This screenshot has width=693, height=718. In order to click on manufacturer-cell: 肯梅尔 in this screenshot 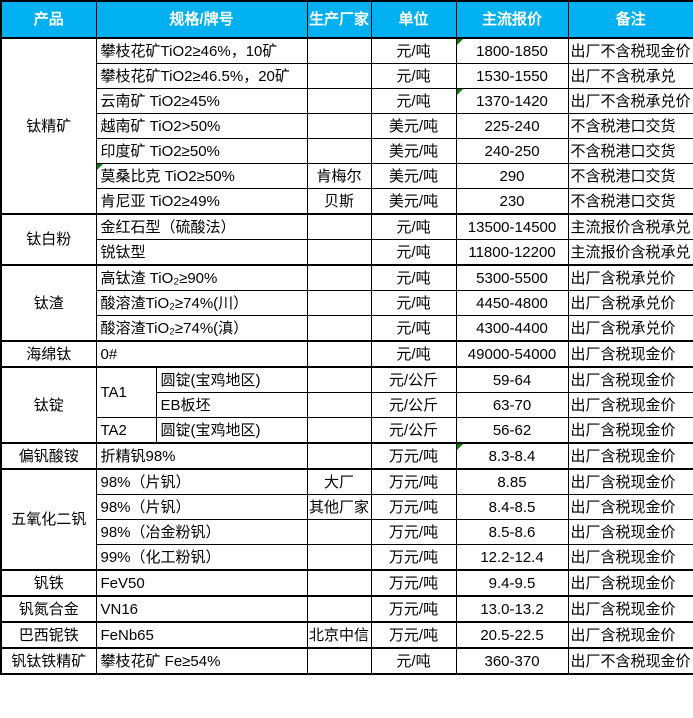, I will do `click(339, 176)`.